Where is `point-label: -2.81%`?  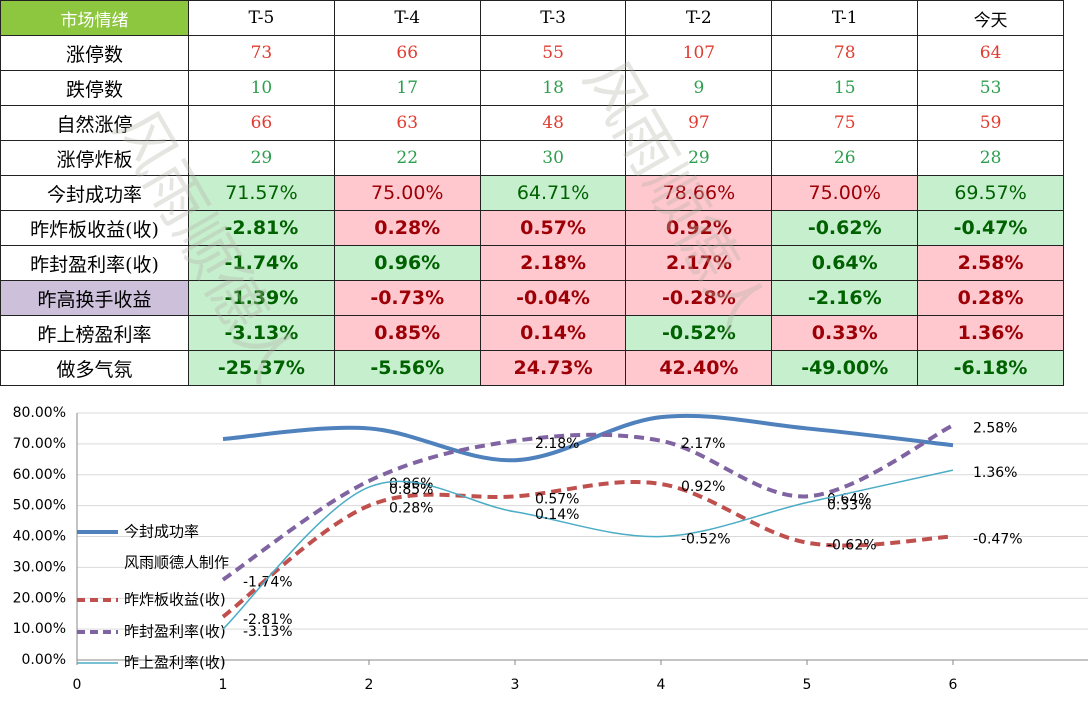 point-label: -2.81% is located at coordinates (268, 620).